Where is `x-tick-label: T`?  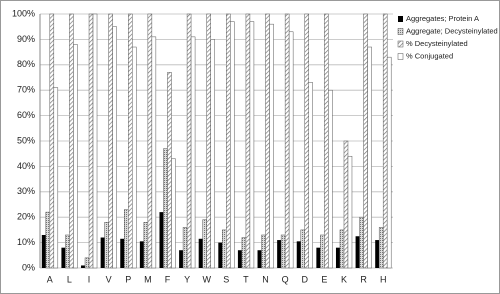
x-tick-label: T is located at coordinates (246, 279).